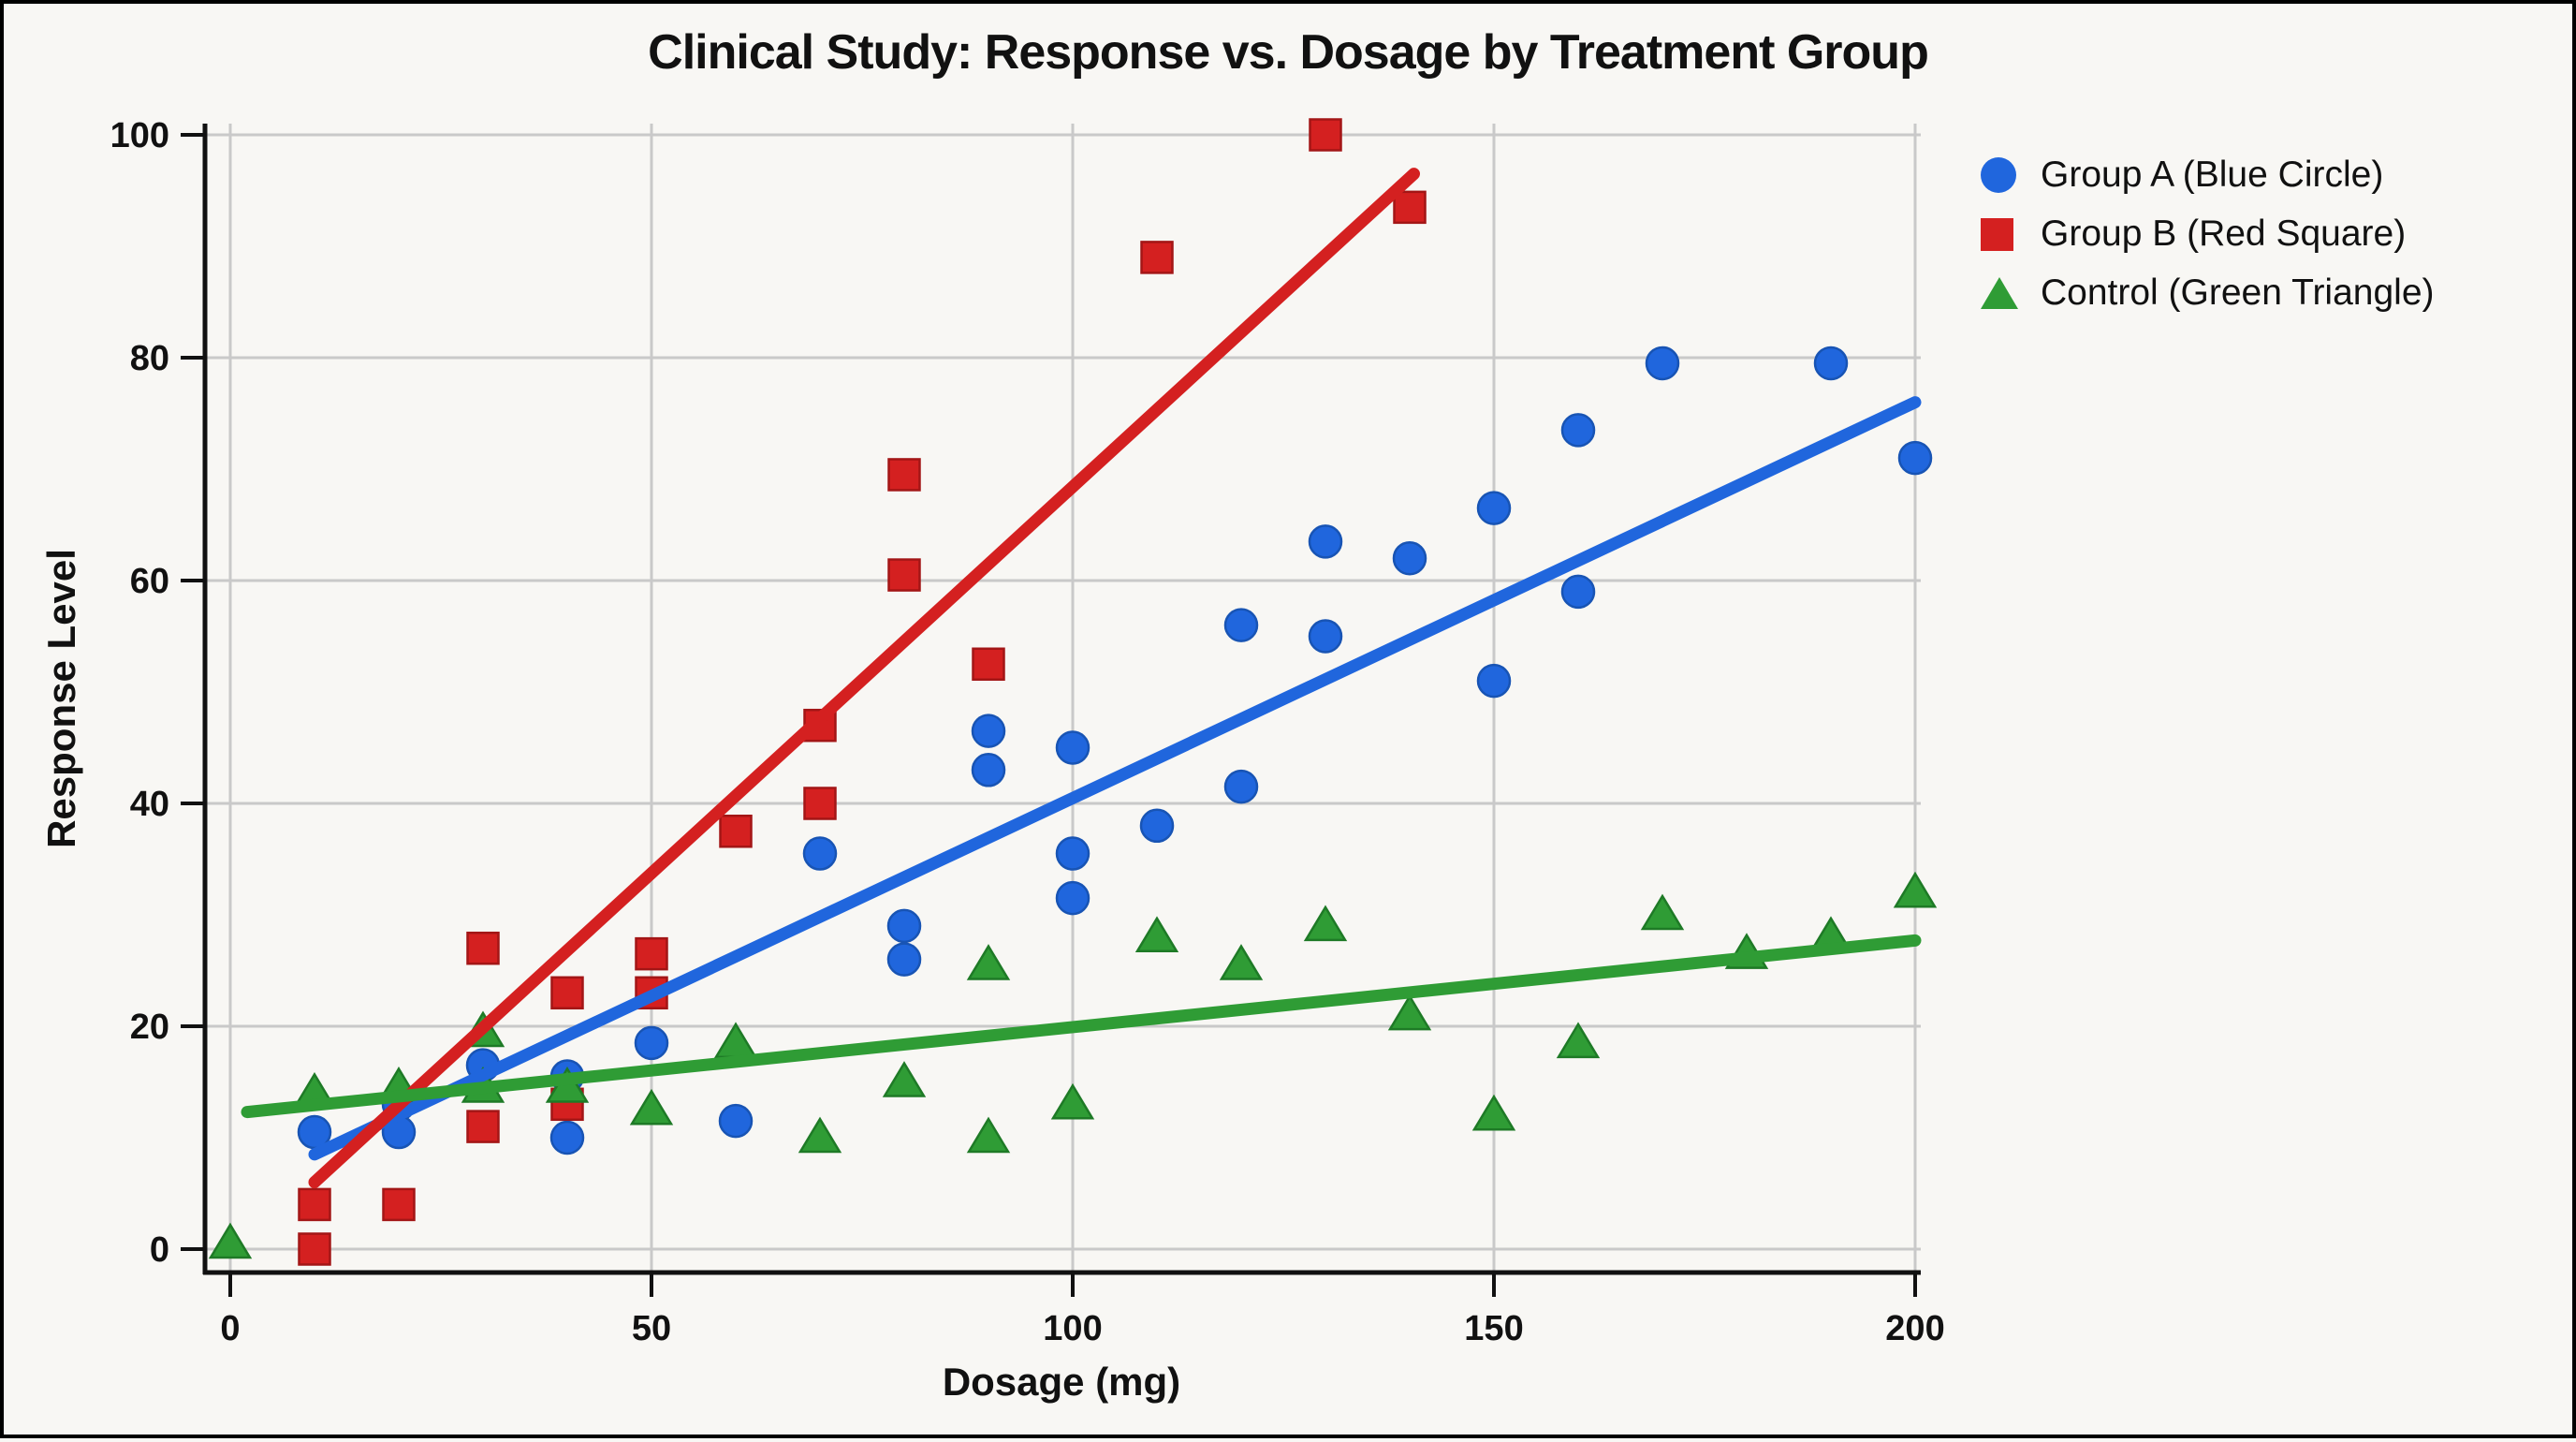 Image resolution: width=2576 pixels, height=1442 pixels. Describe the element at coordinates (1072, 1328) in the screenshot. I see `x-tick-label: 100` at that location.